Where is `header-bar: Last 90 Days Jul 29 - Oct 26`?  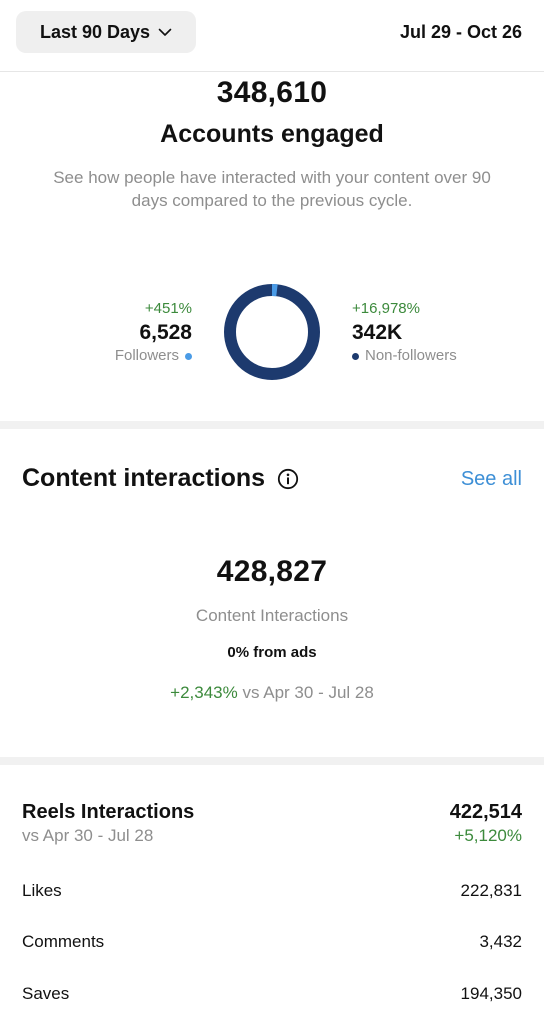
header-bar: Last 90 Days Jul 29 - Oct 26 is located at coordinates (272, 36).